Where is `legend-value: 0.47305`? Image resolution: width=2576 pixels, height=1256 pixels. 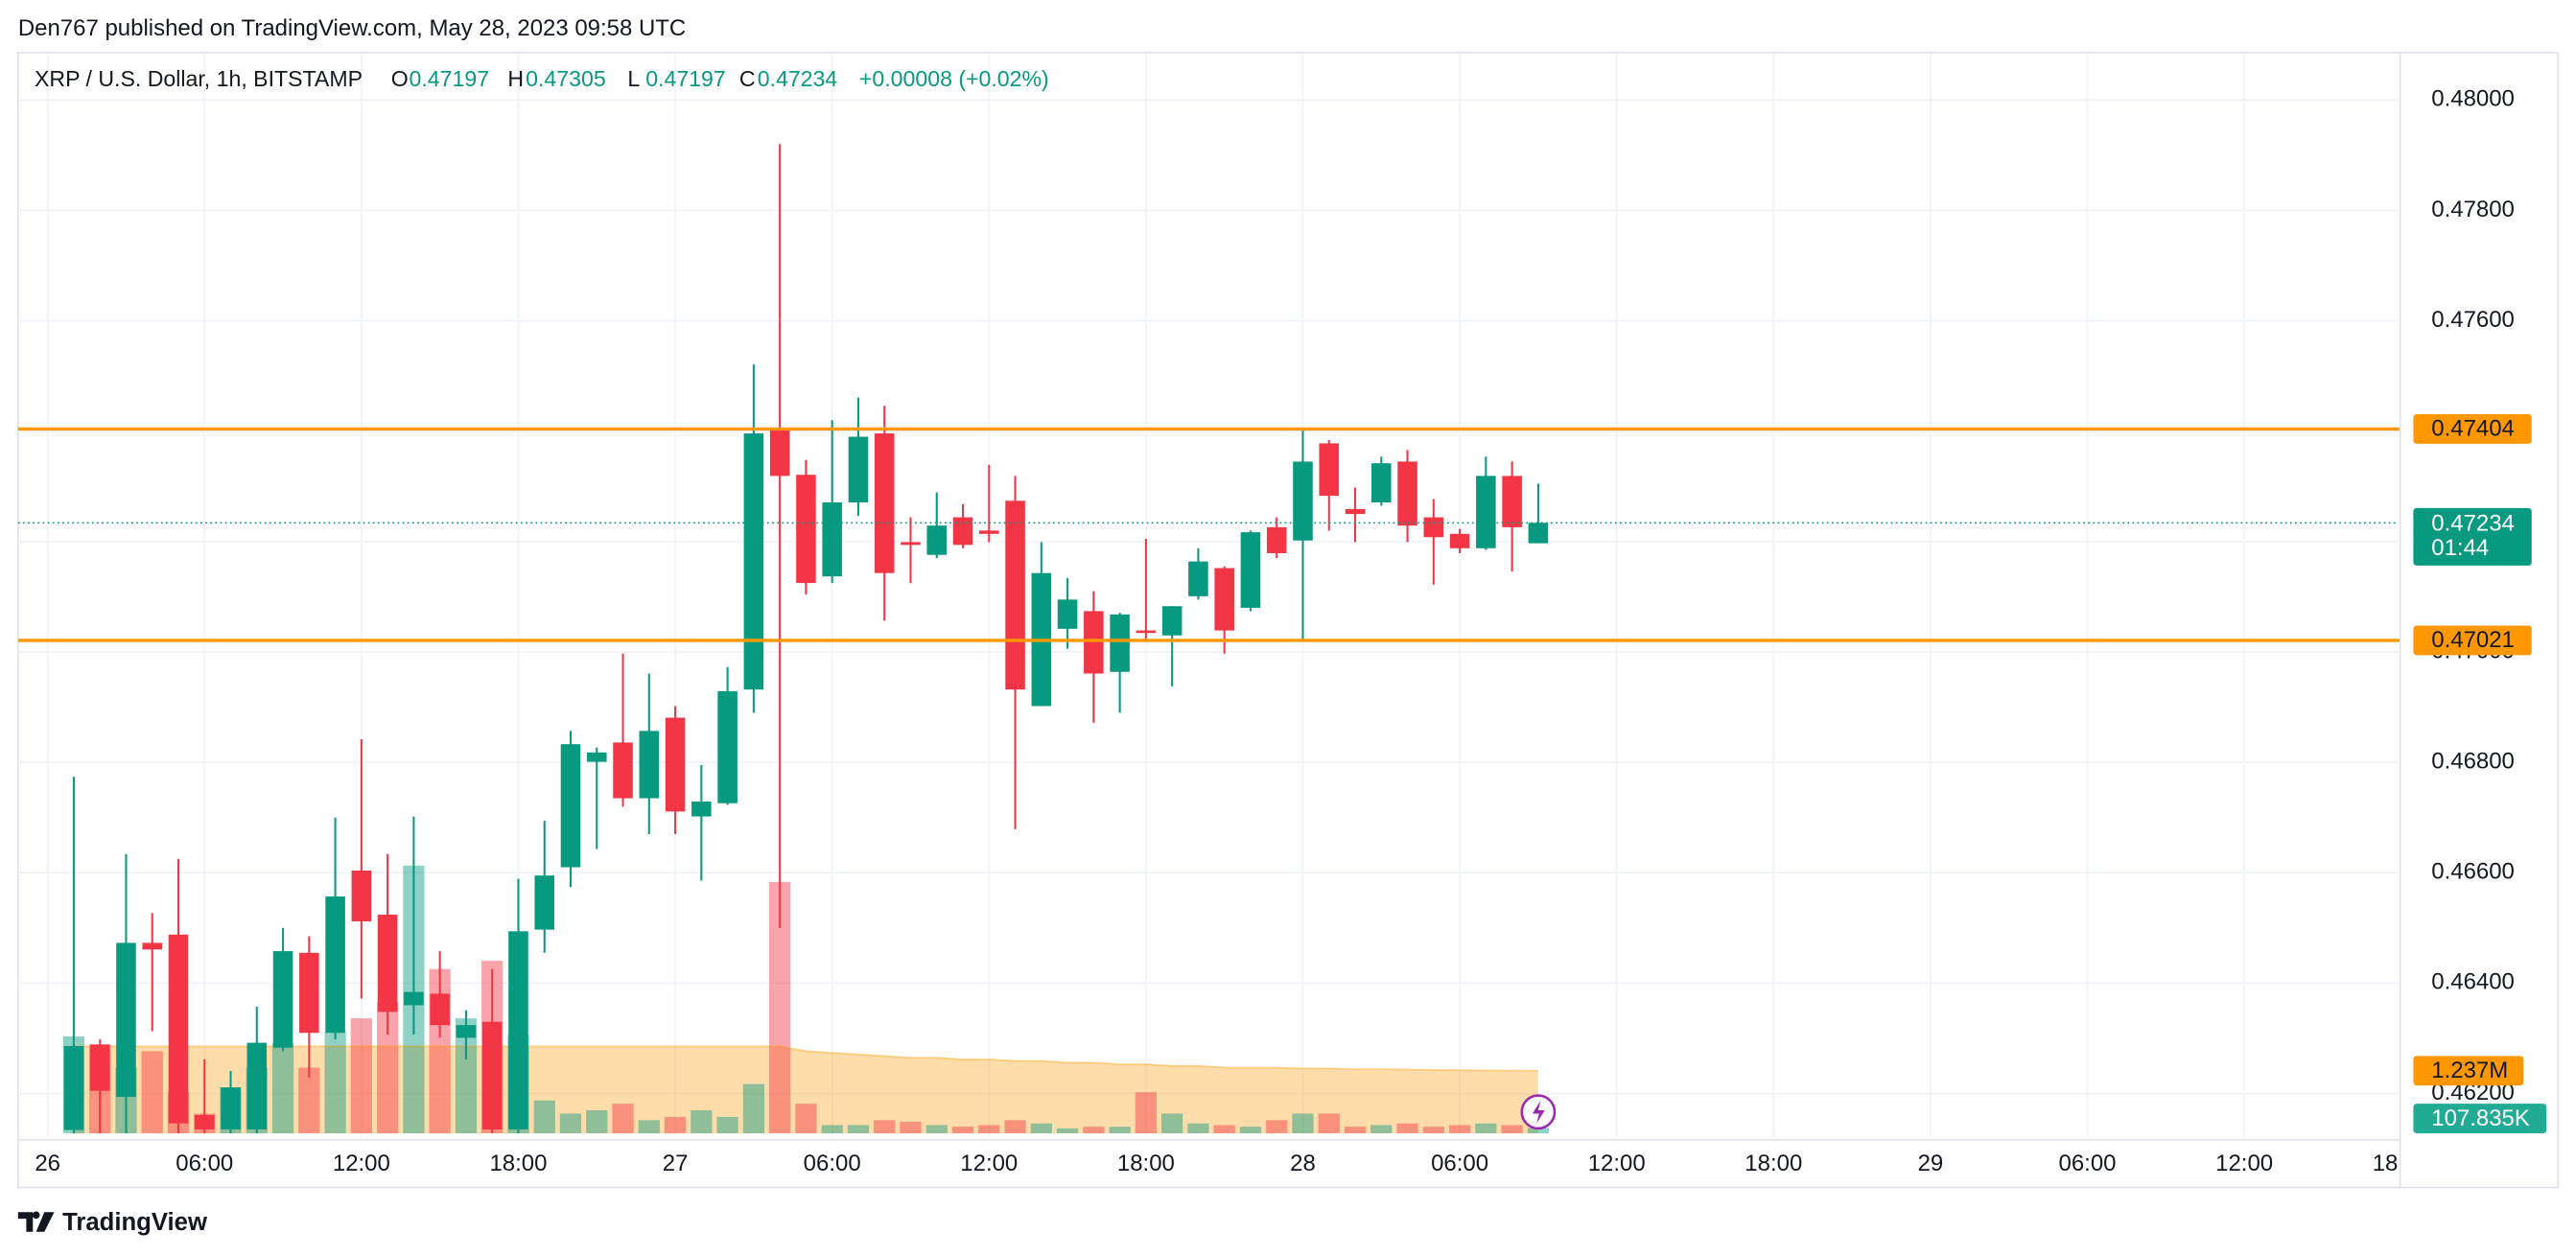 legend-value: 0.47305 is located at coordinates (566, 78).